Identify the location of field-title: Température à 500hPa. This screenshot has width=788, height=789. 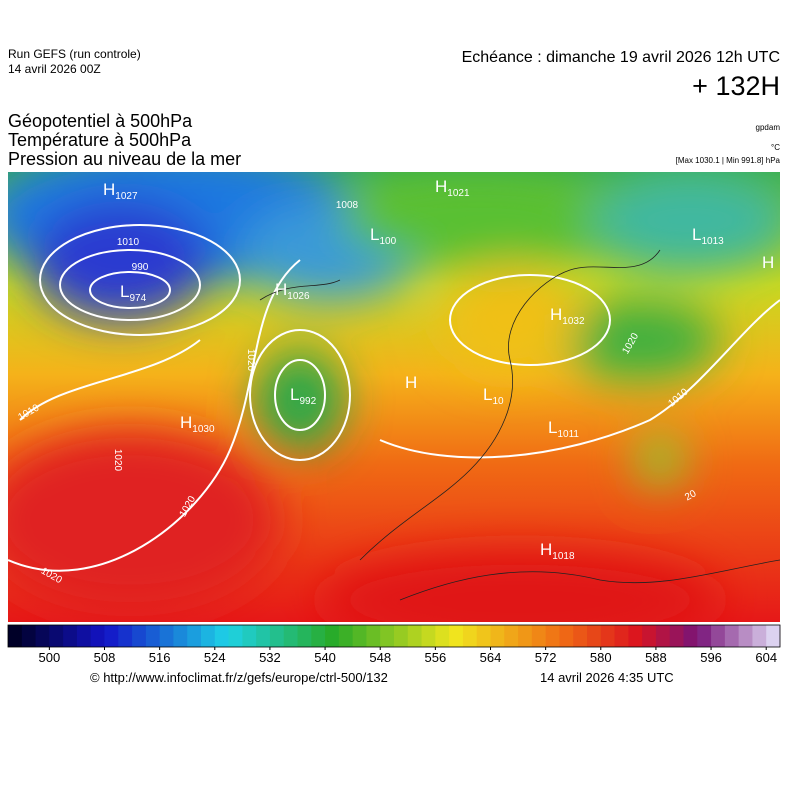
(100, 140).